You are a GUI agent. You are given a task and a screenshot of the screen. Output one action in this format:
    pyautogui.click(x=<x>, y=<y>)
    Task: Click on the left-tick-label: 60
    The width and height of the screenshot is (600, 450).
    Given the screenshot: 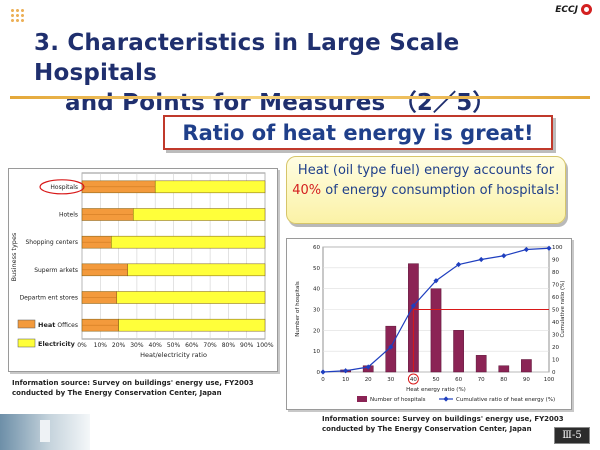 What is the action you would take?
    pyautogui.click(x=316, y=248)
    